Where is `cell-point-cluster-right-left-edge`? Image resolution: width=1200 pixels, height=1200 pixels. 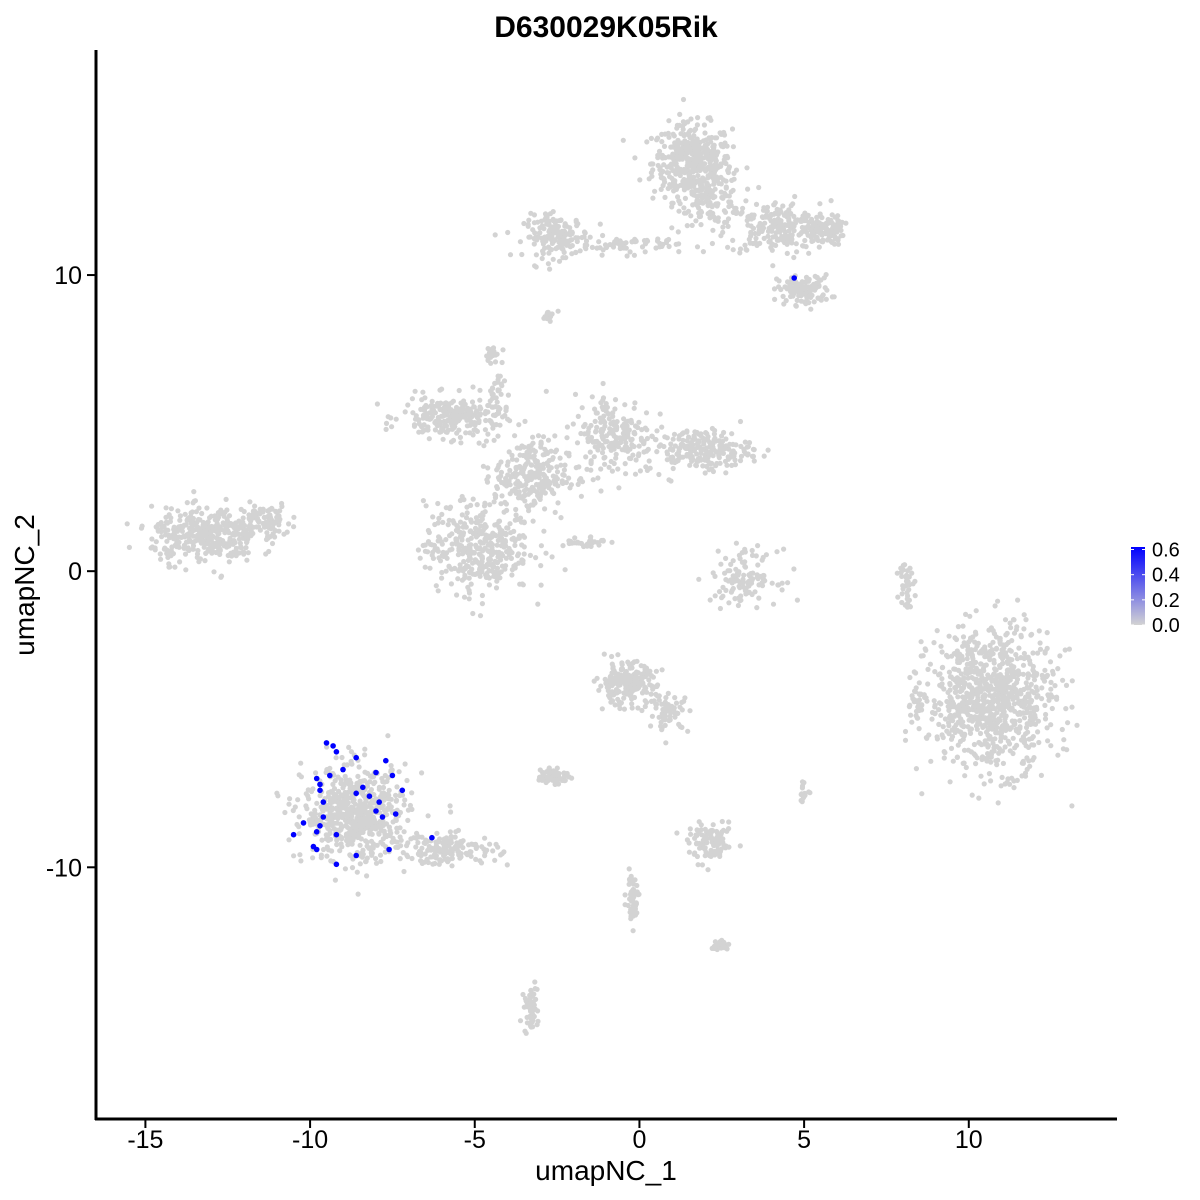 cell-point-cluster-right-left-edge is located at coordinates (915, 692).